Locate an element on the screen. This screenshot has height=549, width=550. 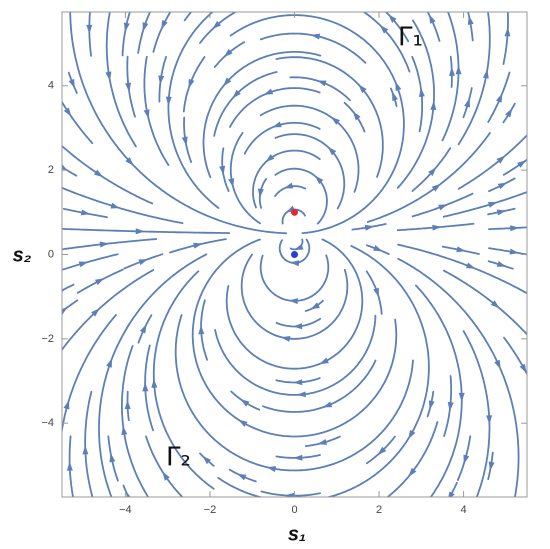
y-tick-label: 2 is located at coordinates (51, 170).